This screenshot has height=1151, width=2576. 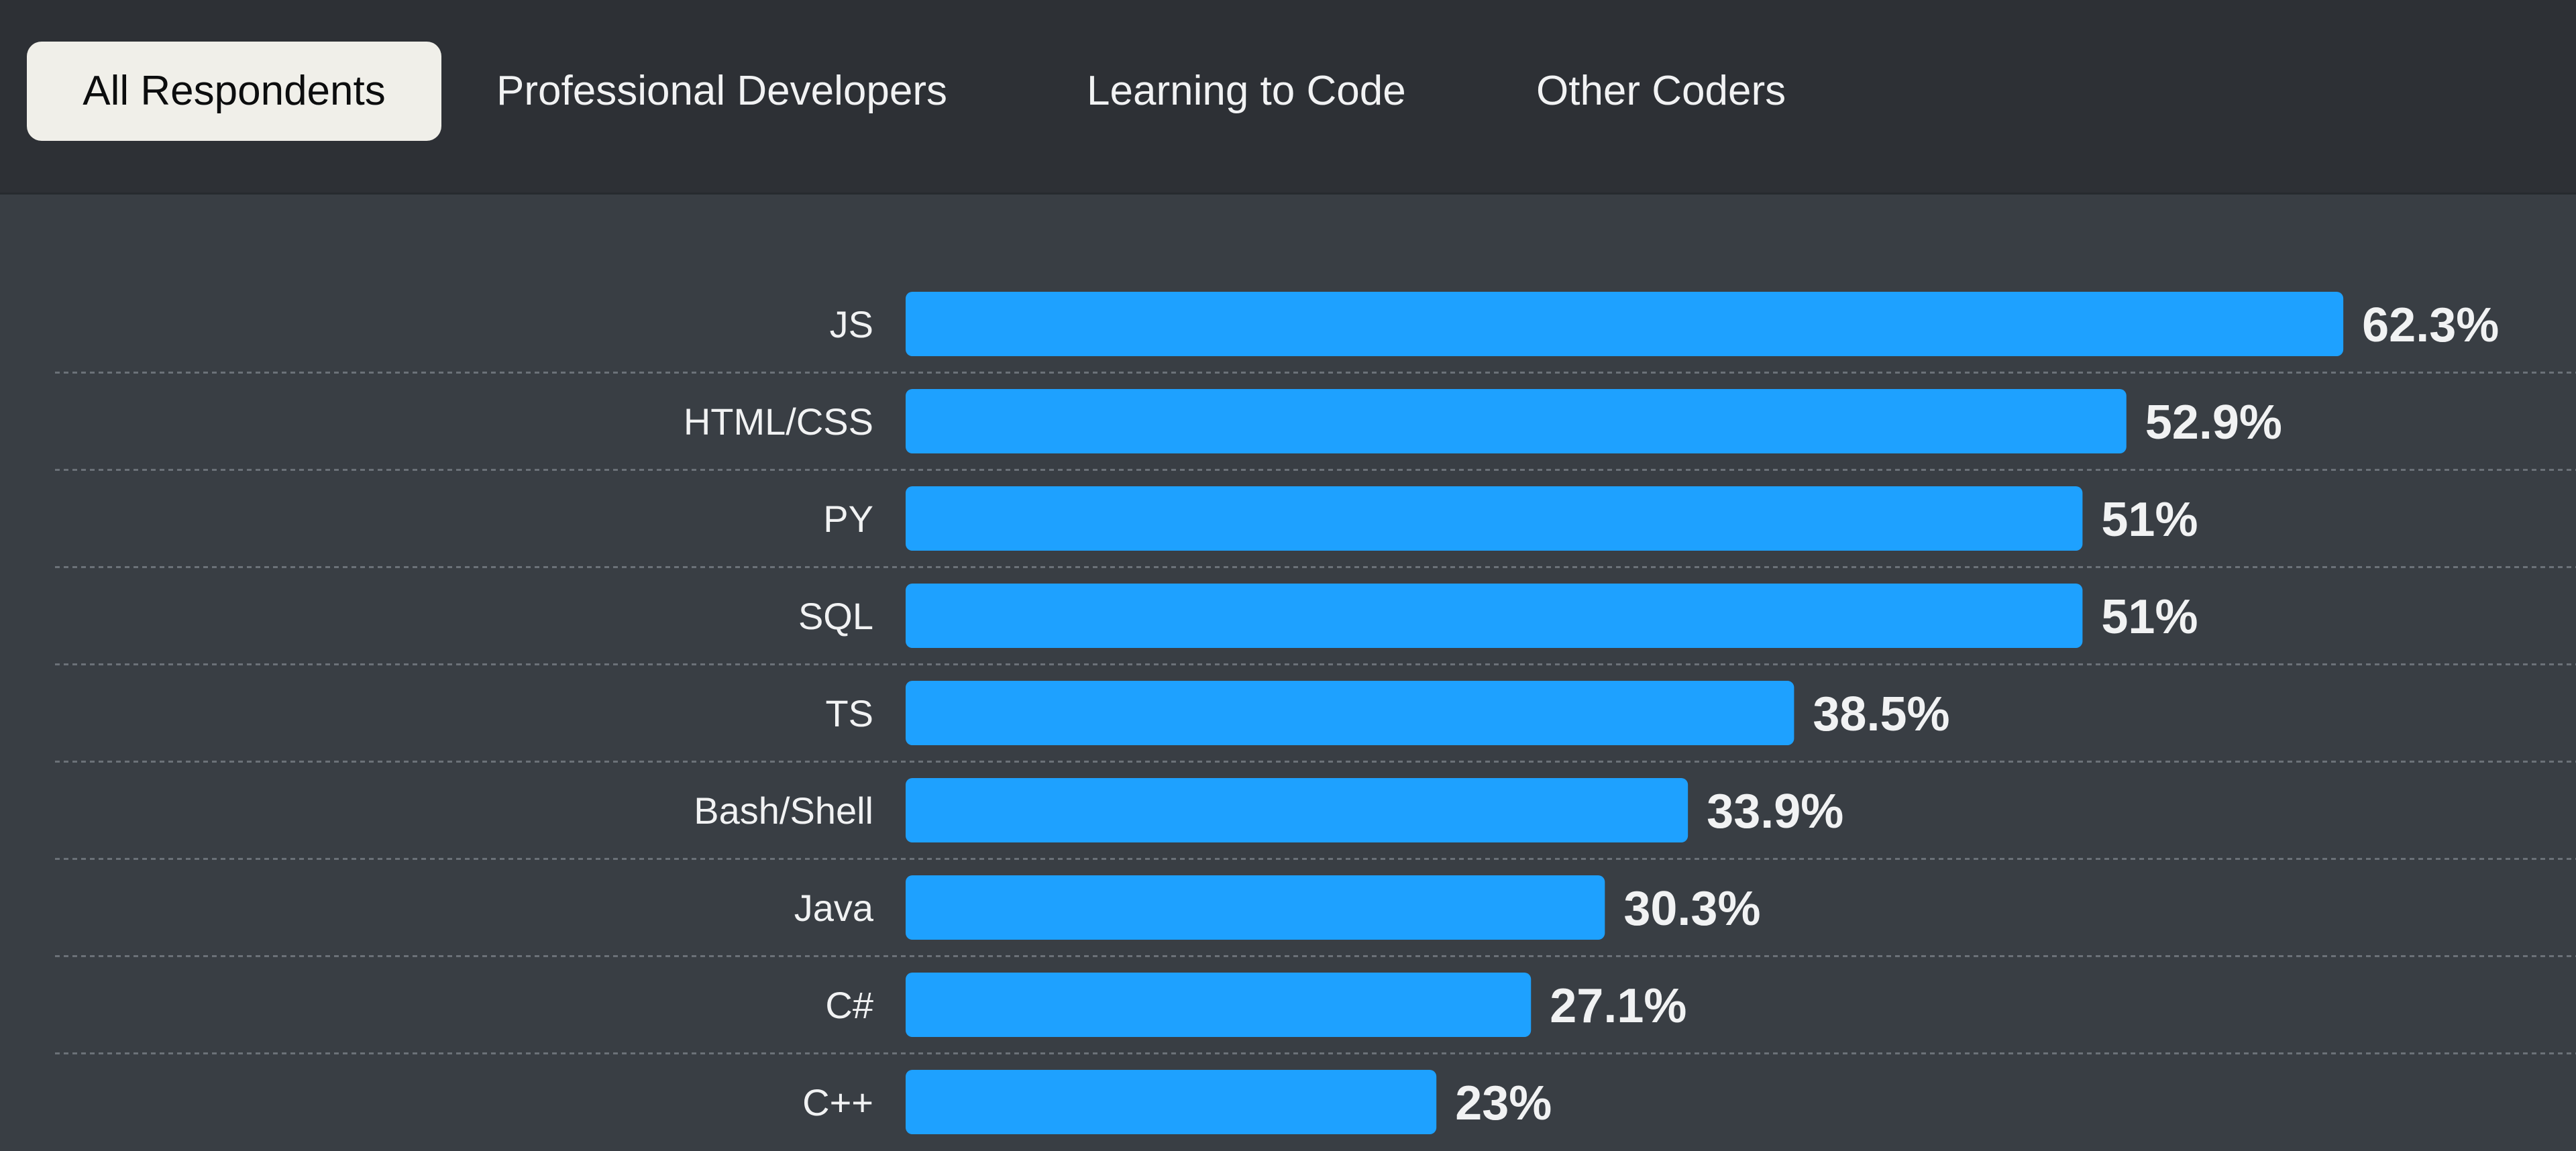 I want to click on value-label: 23%, so click(x=1503, y=1103).